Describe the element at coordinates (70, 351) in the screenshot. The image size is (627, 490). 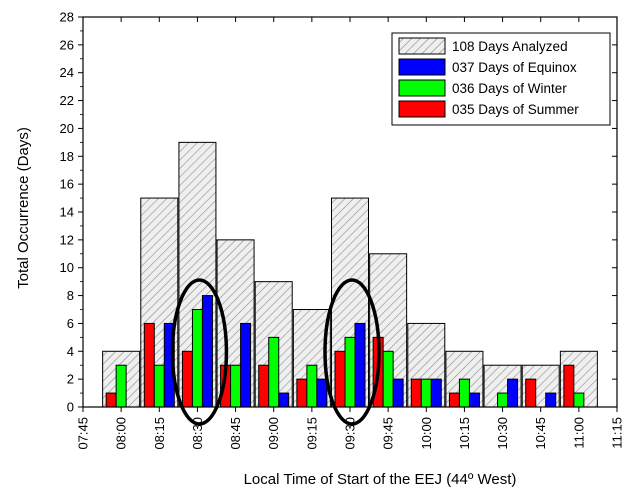
I see `y-tick-label: 4` at that location.